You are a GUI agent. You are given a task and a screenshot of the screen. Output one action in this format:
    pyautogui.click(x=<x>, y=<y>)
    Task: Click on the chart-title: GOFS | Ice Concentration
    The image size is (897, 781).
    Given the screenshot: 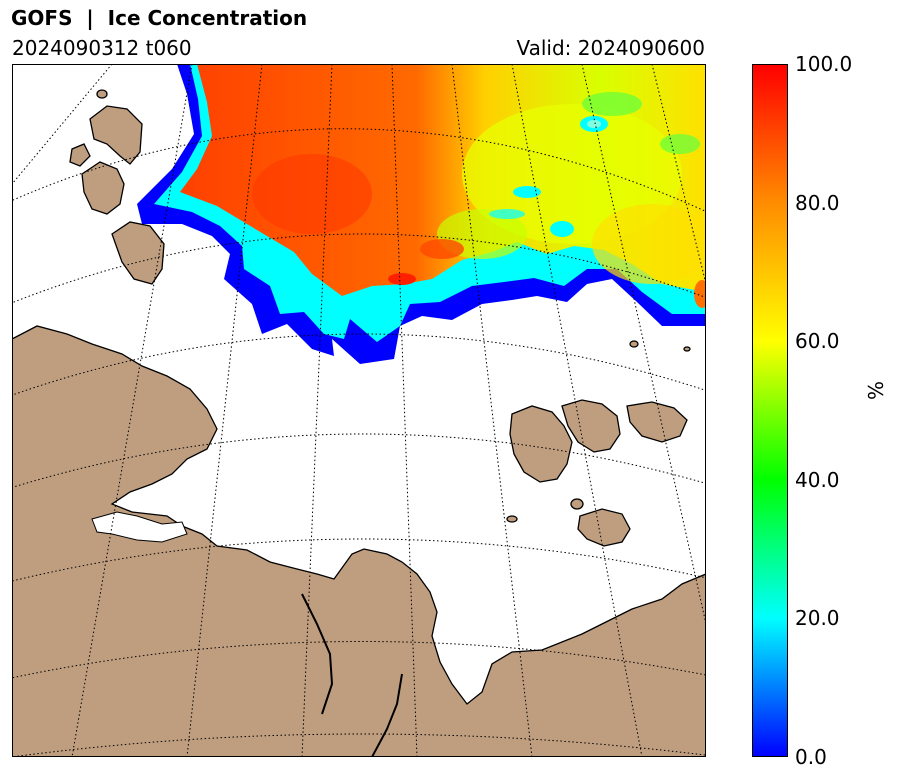 What is the action you would take?
    pyautogui.click(x=159, y=18)
    